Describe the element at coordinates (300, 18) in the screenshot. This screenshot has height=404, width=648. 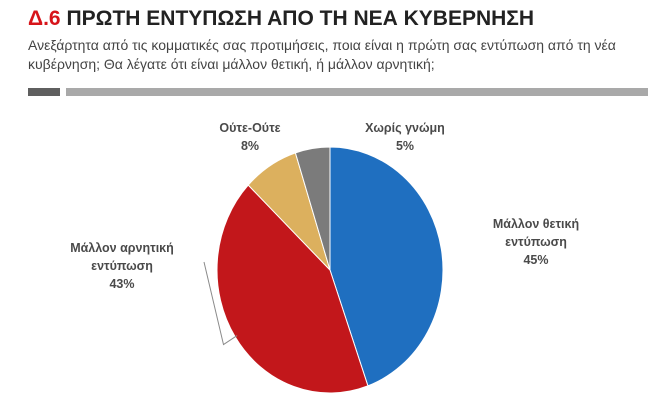
I see `title-text: ΠΡΩΤΗ ΕΝΤΥΠΩΣΗ ΑΠΟ ΤΗ ΝΕΑ ΚΥΒΕΡΝΗΣΗ` at that location.